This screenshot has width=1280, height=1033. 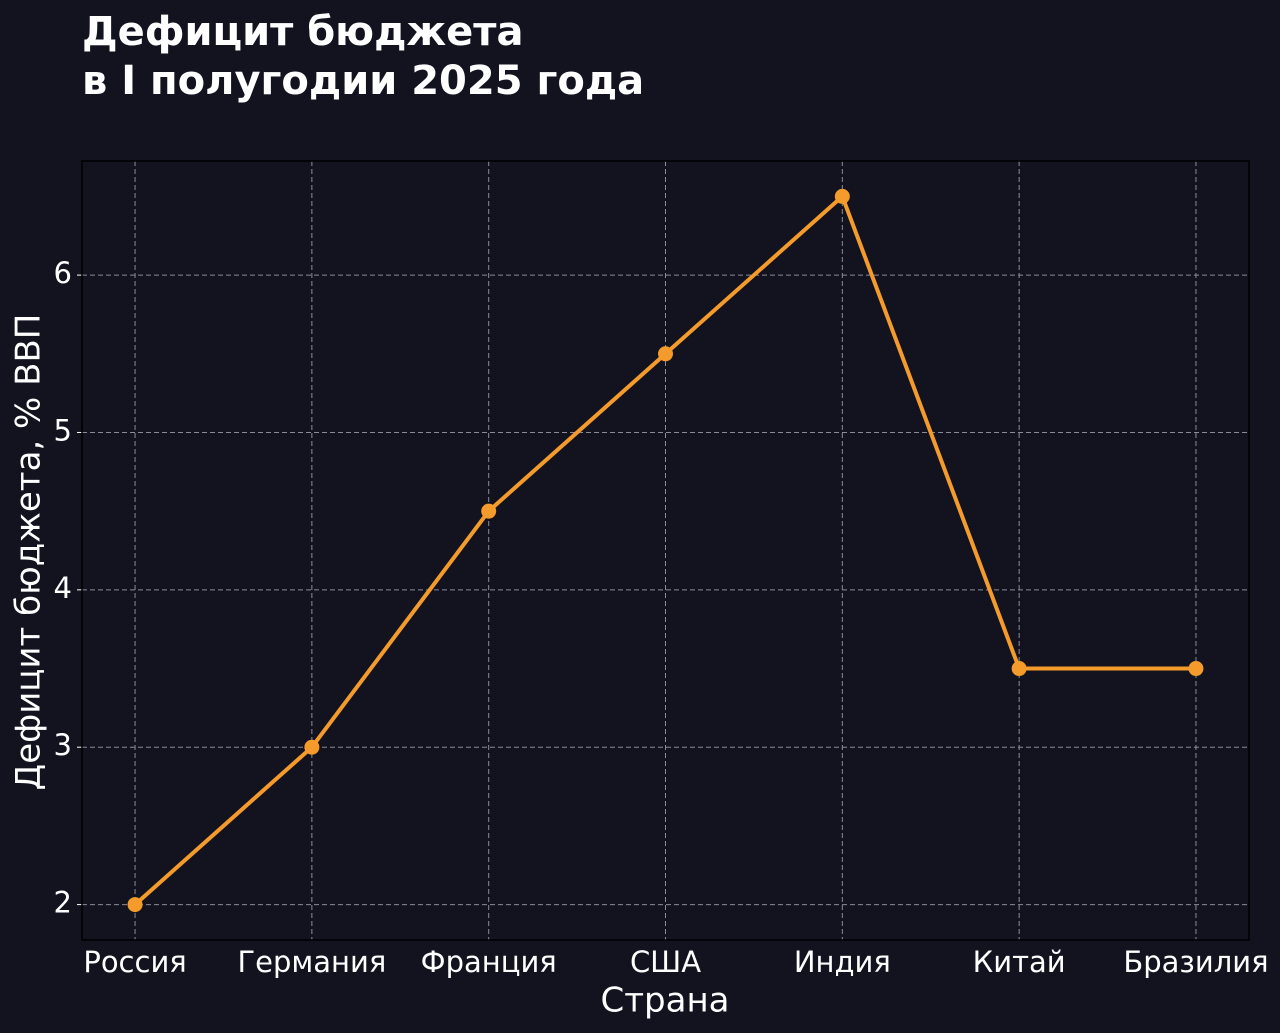 I want to click on y-axis-label: Дефицит бюджета, % ВВП, so click(x=29, y=552).